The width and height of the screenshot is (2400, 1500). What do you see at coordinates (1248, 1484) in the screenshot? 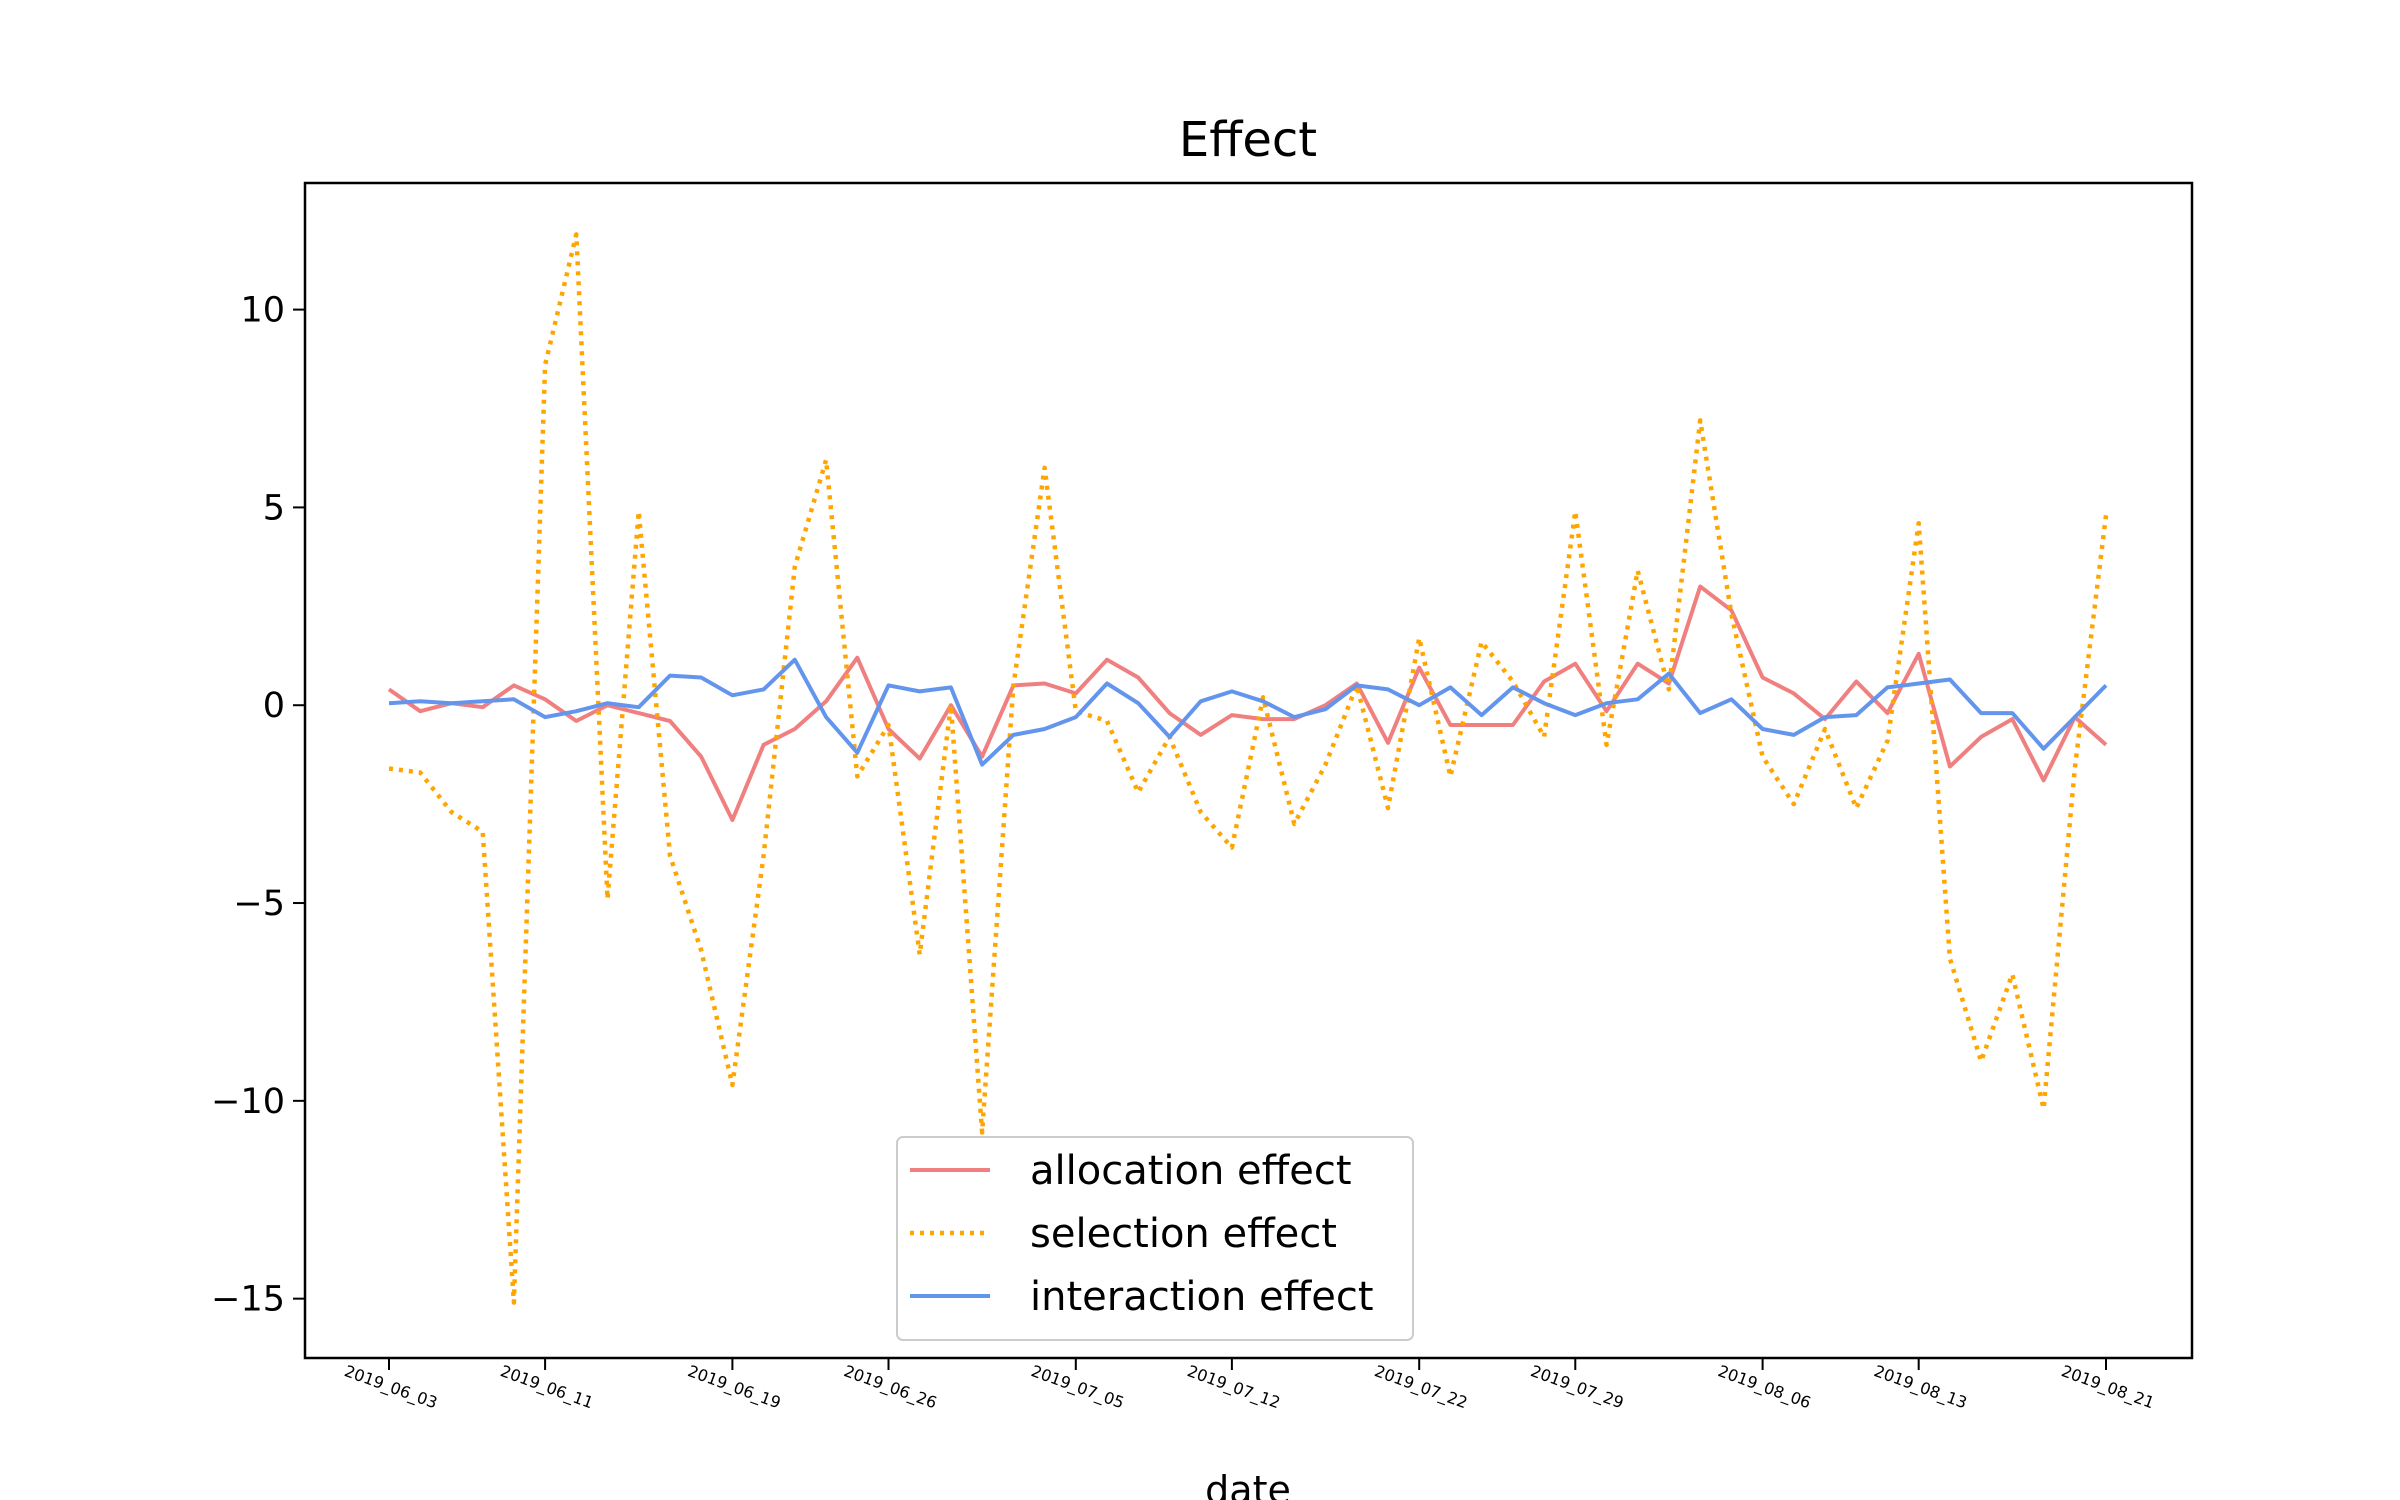
I see `x-axis-label: date` at bounding box center [1248, 1484].